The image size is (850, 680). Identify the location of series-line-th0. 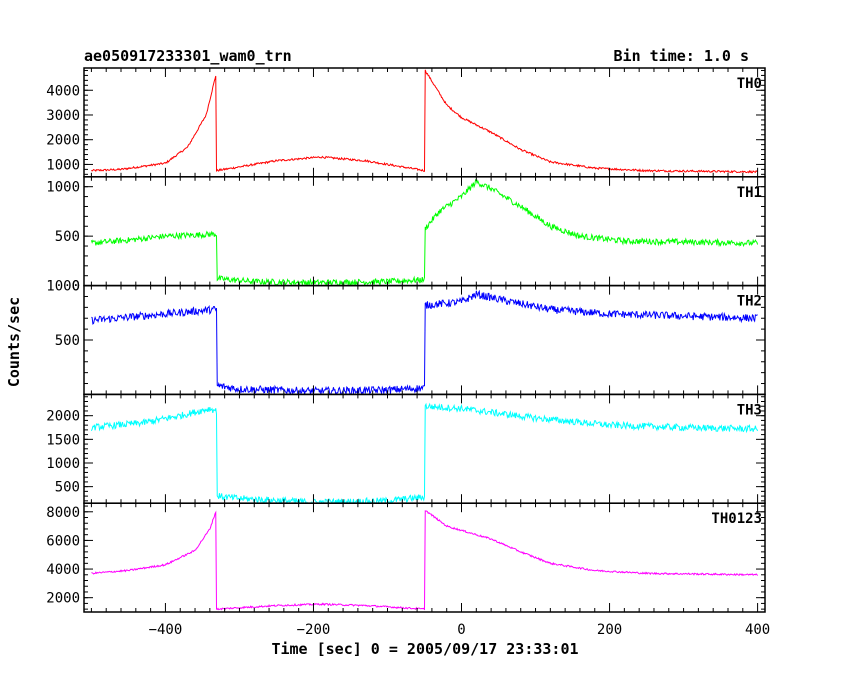
(424, 121).